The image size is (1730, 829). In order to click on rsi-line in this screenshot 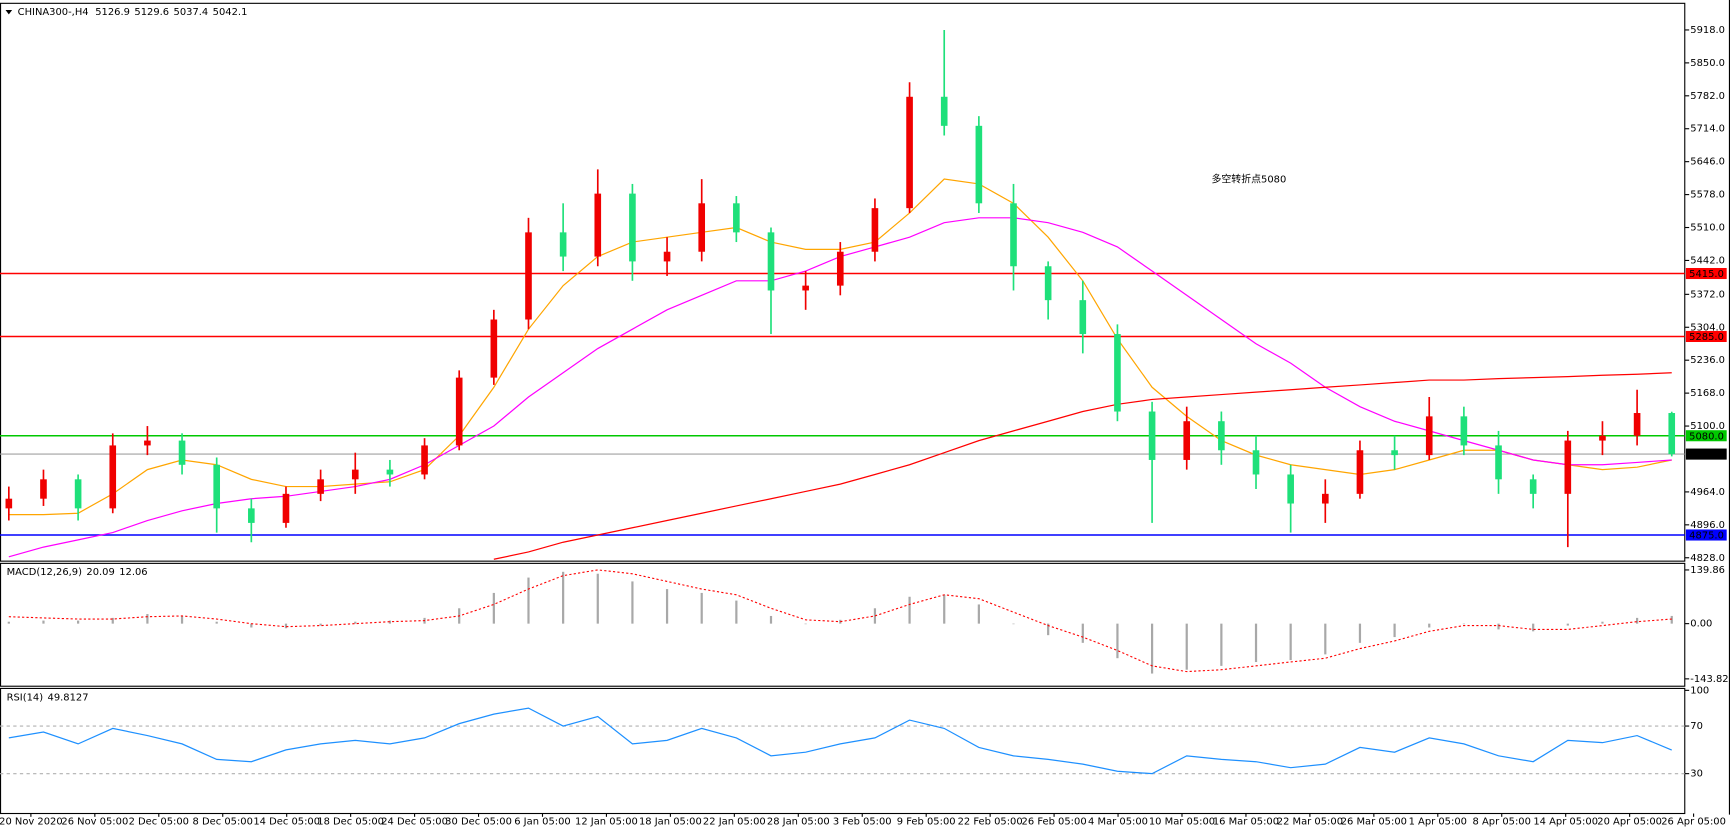, I will do `click(840, 741)`.